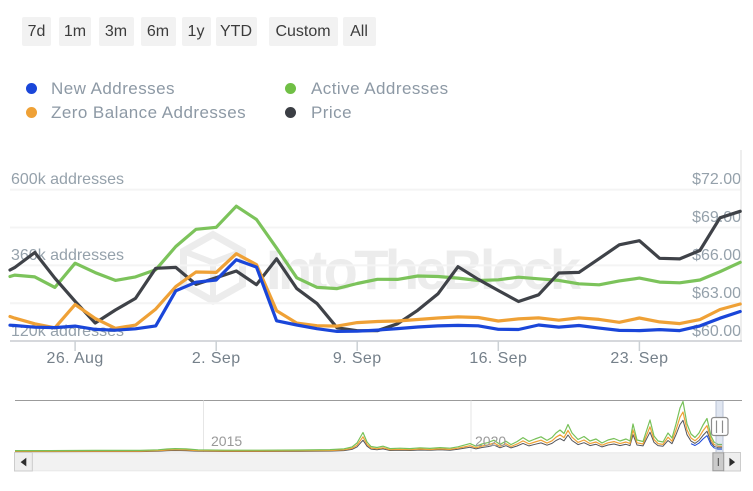 This screenshot has width=753, height=491. I want to click on svg-text: IntoTheBlock, so click(424, 269).